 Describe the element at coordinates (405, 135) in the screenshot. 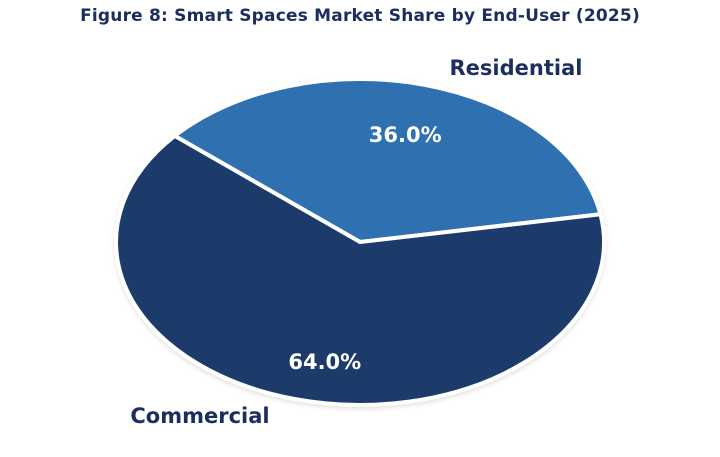

I see `slice-value-label-residential: 36.0%` at that location.